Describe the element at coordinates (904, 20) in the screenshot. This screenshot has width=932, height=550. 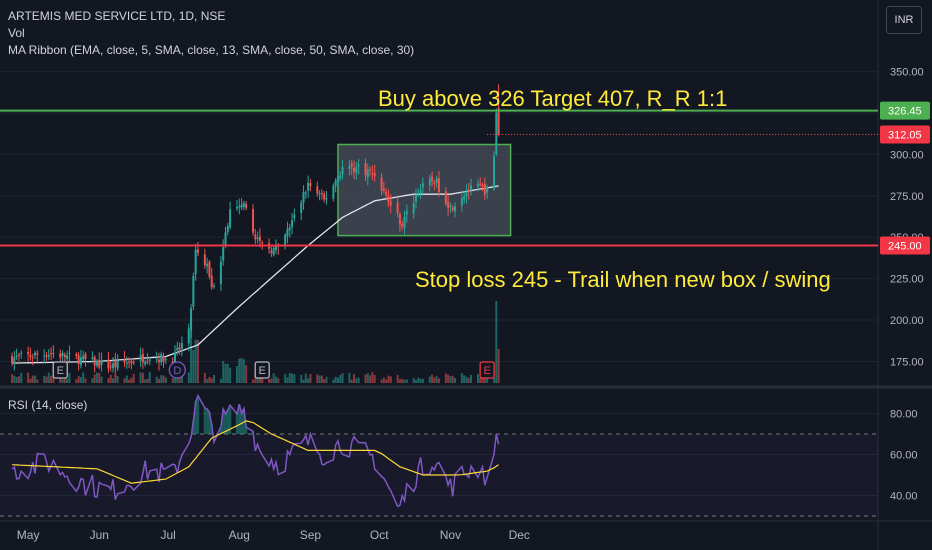
I see `currency-button: INR` at that location.